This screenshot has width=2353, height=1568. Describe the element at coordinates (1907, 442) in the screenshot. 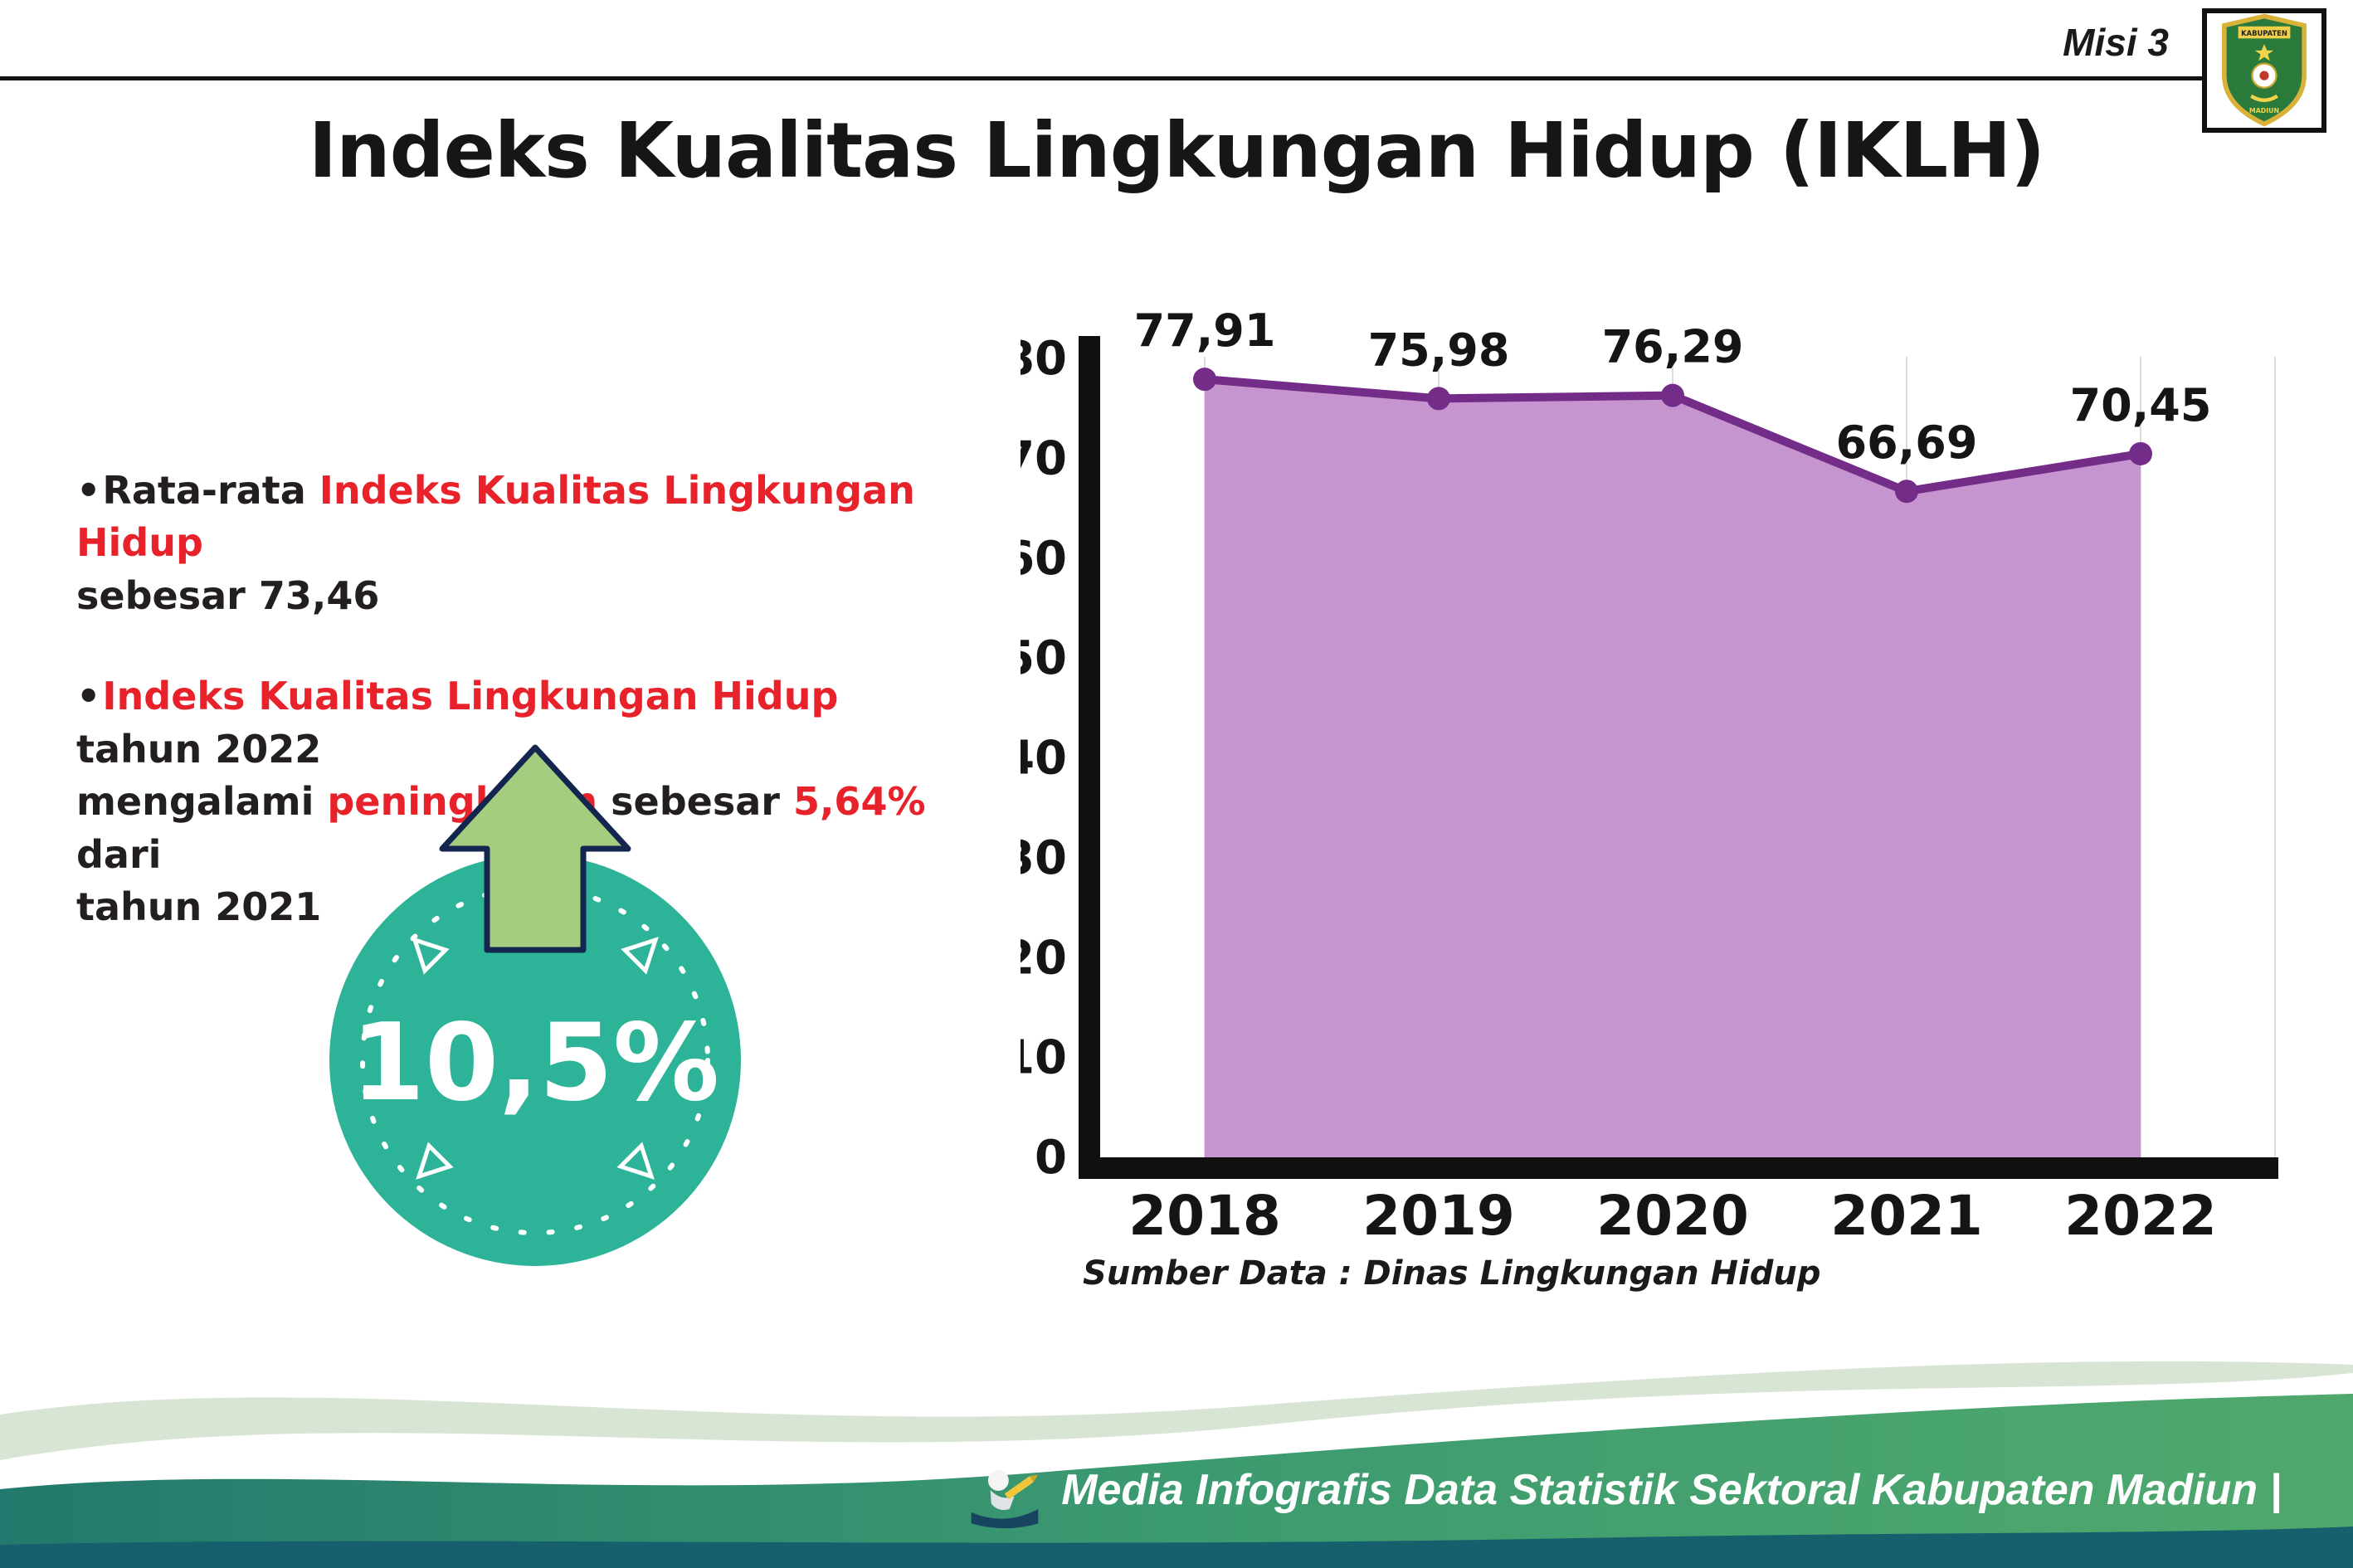

I see `svg-text: 66,69` at that location.